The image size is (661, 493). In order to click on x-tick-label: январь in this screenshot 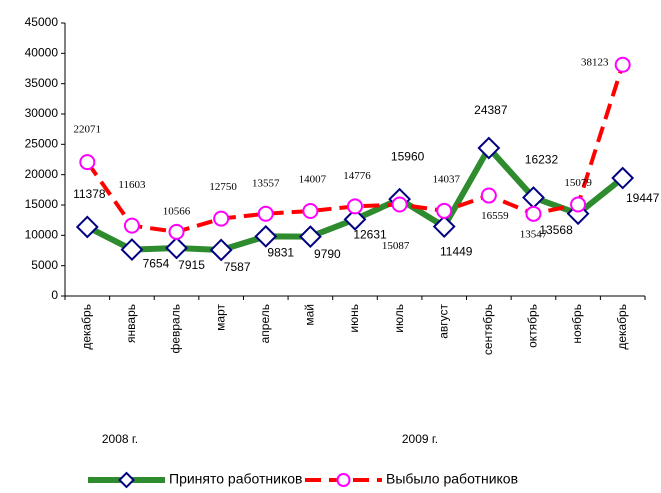, I will do `click(131, 323)`.